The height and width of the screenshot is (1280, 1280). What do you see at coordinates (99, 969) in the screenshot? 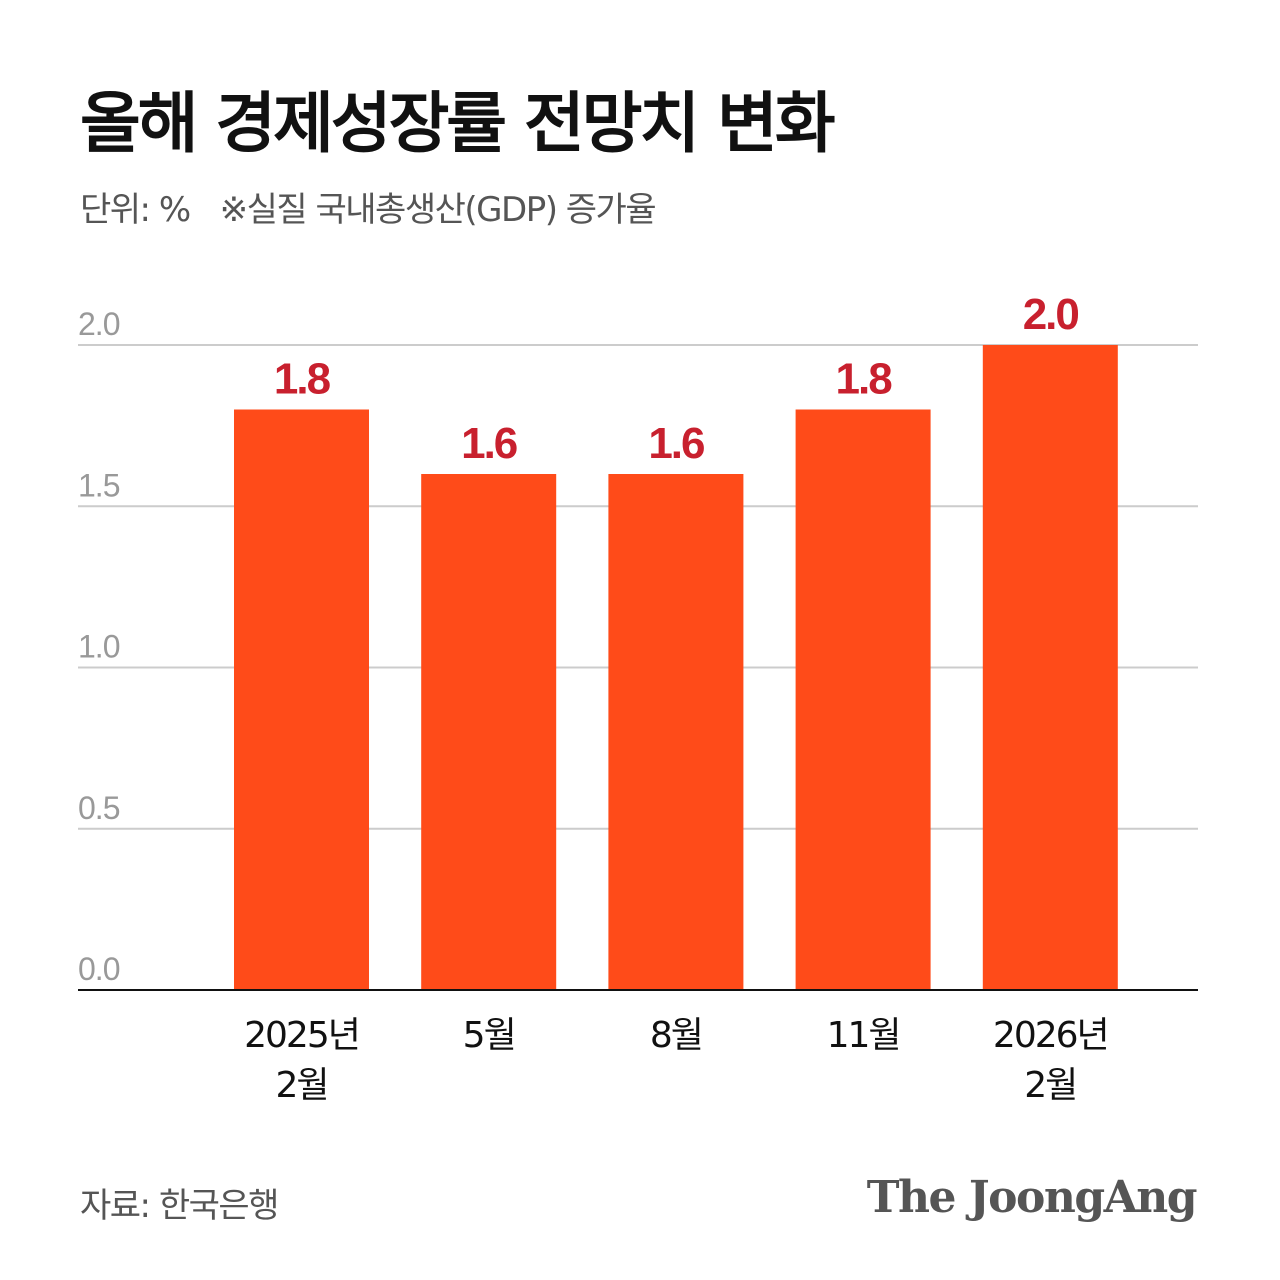
I see `y-tick-label: 0.0` at bounding box center [99, 969].